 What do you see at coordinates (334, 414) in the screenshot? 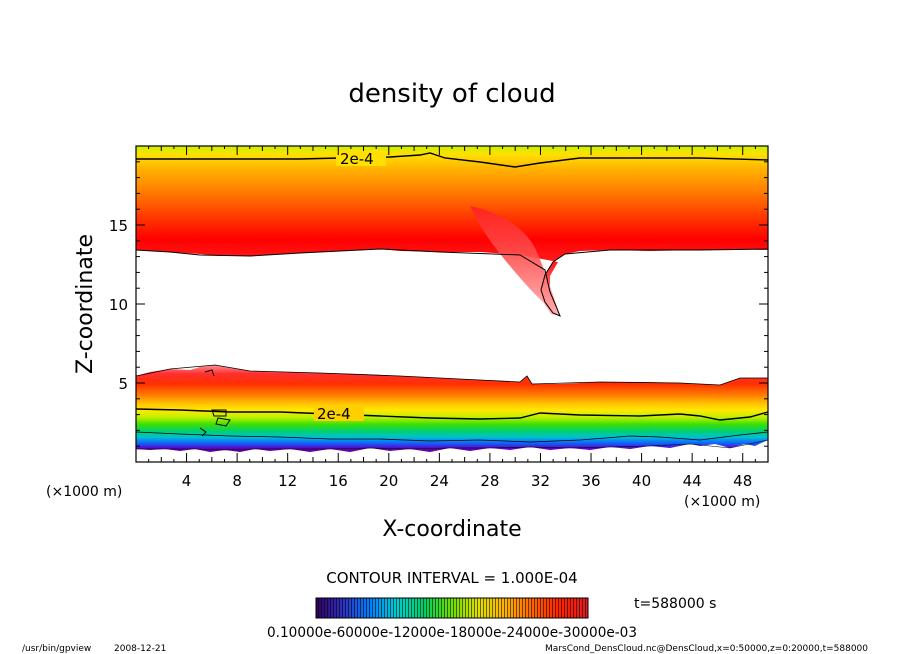
I see `contour-label-lower: 2e-4` at bounding box center [334, 414].